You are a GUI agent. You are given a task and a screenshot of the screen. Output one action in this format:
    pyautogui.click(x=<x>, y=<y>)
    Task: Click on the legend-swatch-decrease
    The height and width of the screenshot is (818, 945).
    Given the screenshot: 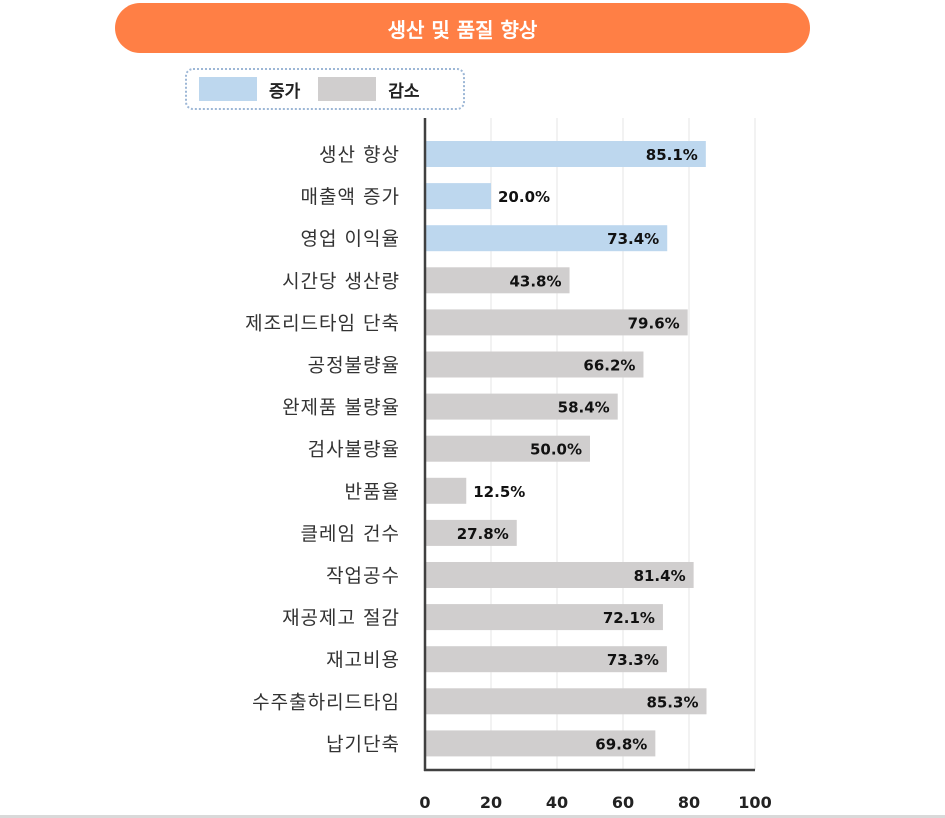 What is the action you would take?
    pyautogui.click(x=347, y=89)
    